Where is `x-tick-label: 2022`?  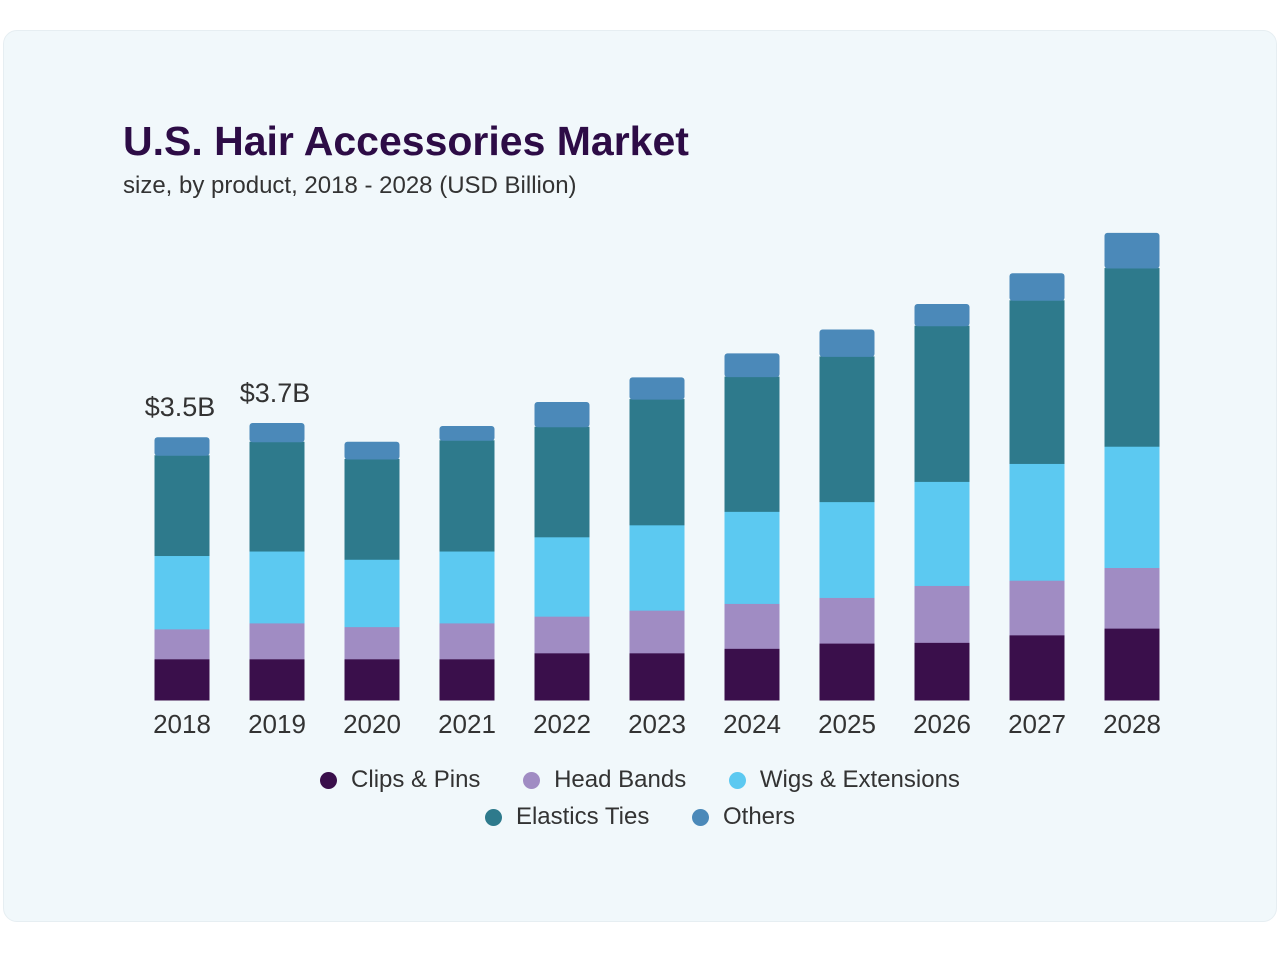 x-tick-label: 2022 is located at coordinates (562, 724).